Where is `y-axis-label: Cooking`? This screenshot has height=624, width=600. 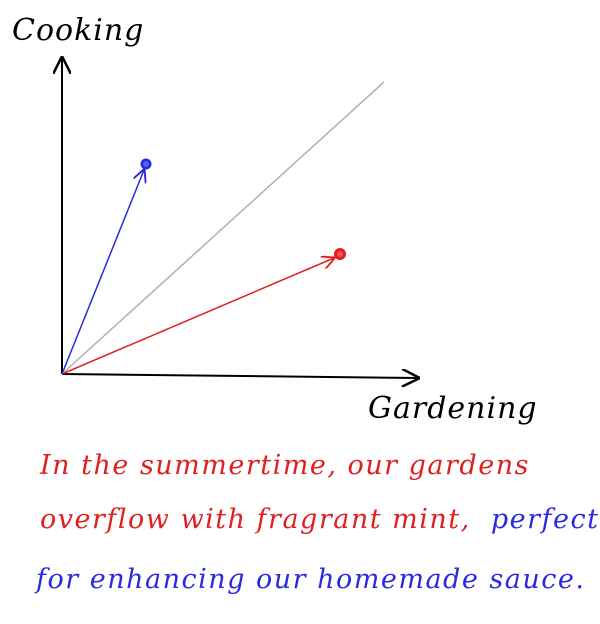
y-axis-label: Cooking is located at coordinates (78, 30).